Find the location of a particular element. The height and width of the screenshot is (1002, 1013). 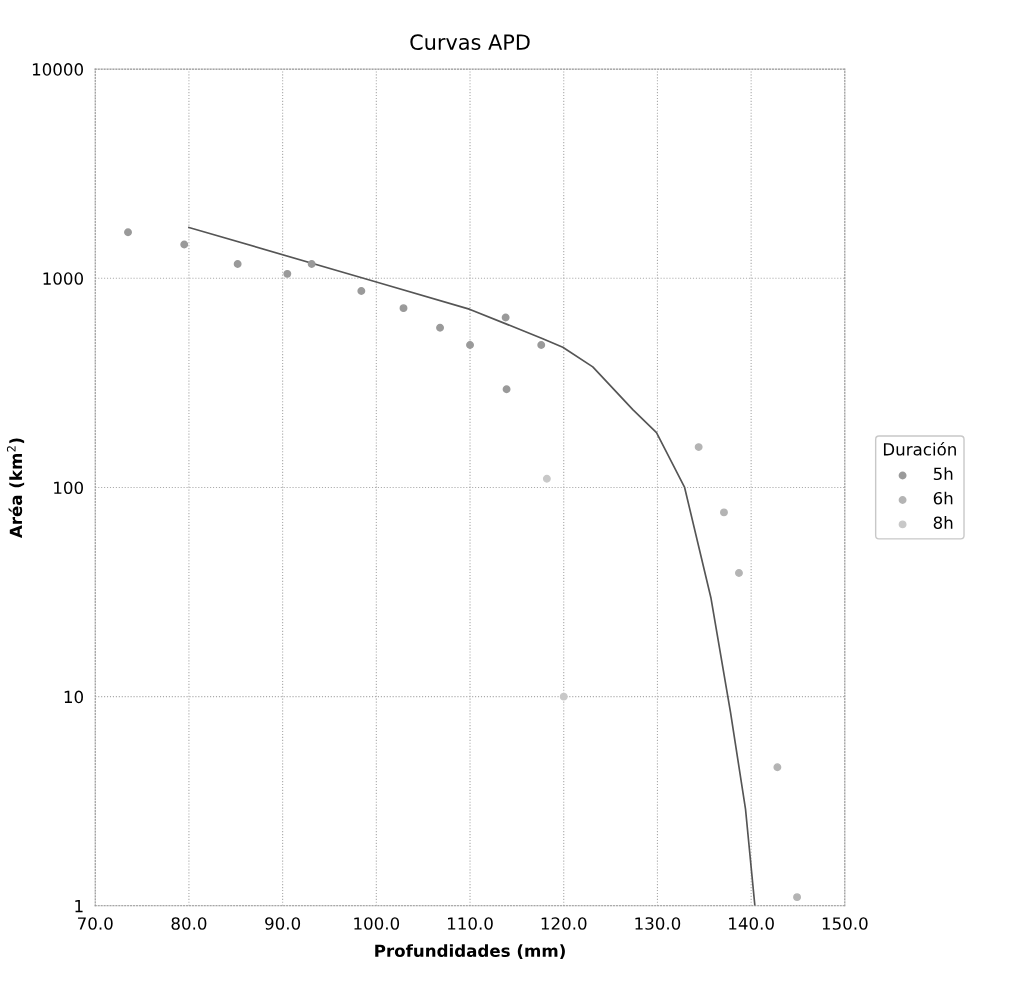

x-tick-label: 120.0 is located at coordinates (564, 923).